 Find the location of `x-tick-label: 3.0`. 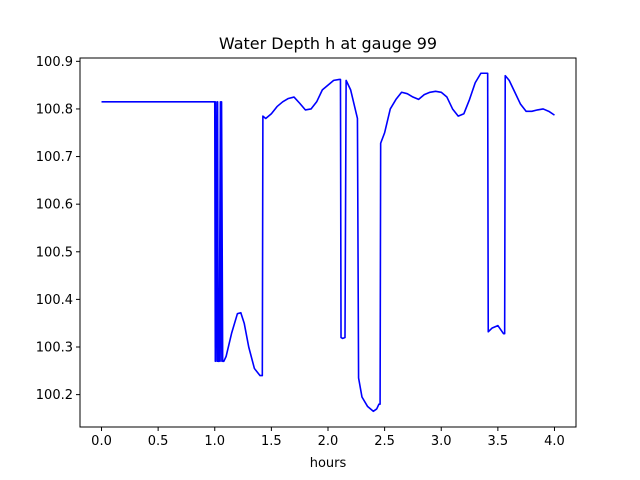

x-tick-label: 3.0 is located at coordinates (441, 441).